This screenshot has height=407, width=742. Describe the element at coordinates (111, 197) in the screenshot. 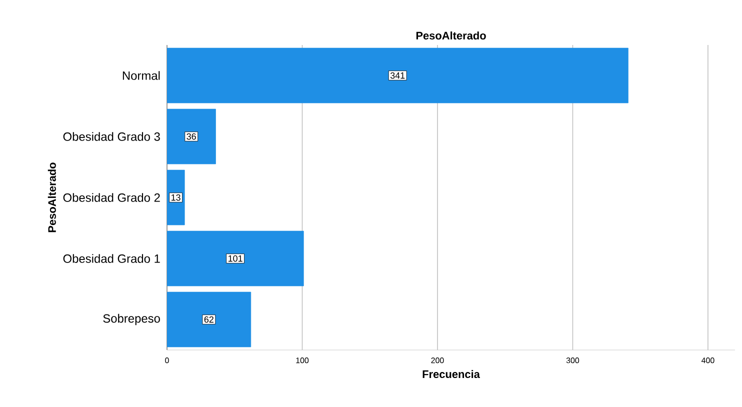

I see `y-tick-label: Obesidad Grado 2` at that location.